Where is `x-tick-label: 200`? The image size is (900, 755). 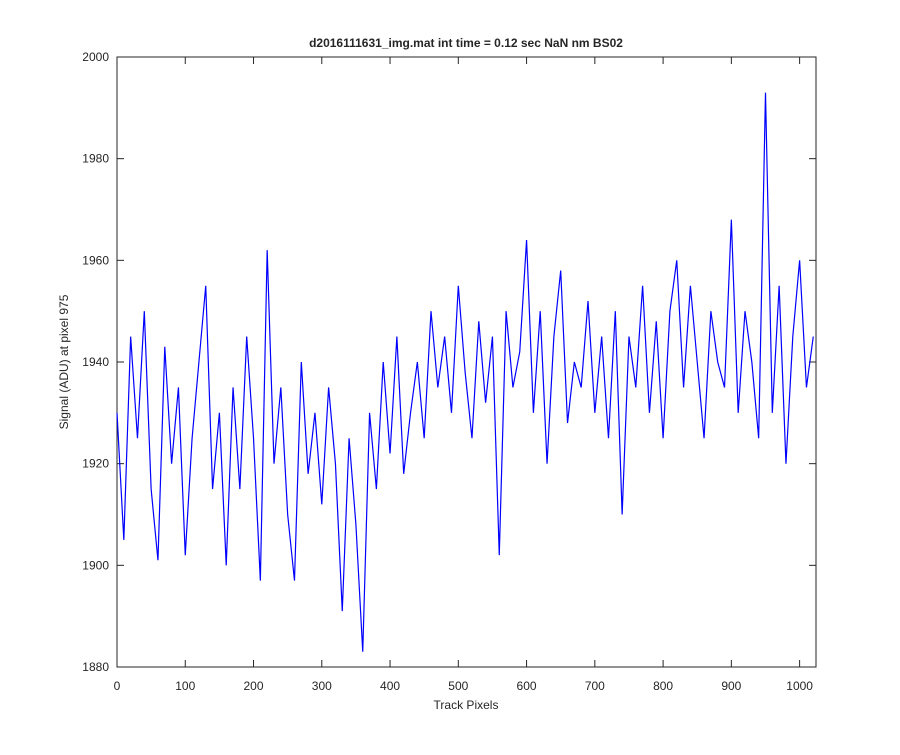 x-tick-label: 200 is located at coordinates (254, 686).